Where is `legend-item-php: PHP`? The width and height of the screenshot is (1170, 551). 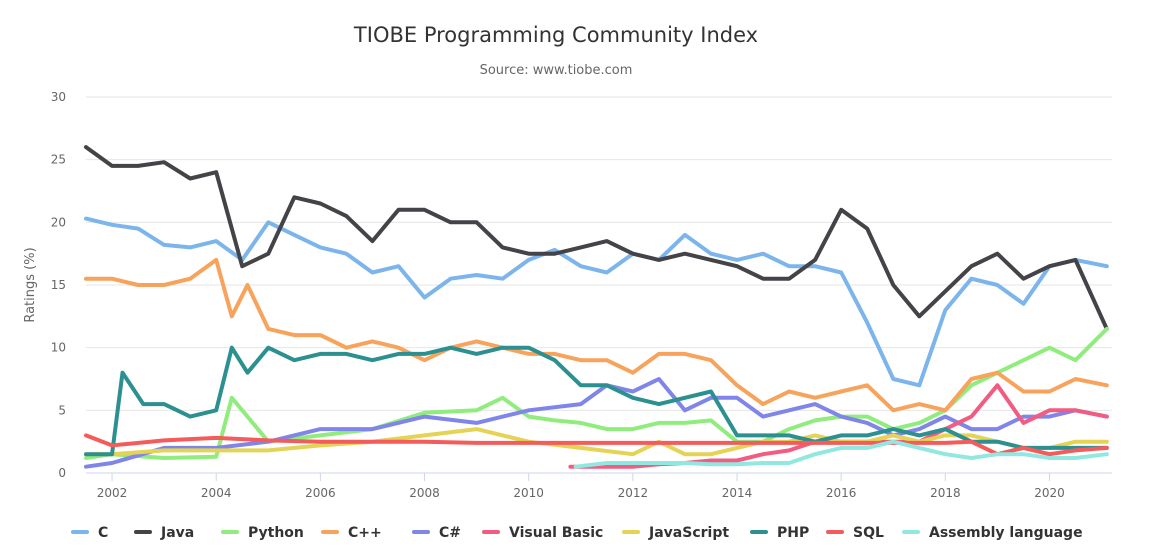 legend-item-php: PHP is located at coordinates (779, 533).